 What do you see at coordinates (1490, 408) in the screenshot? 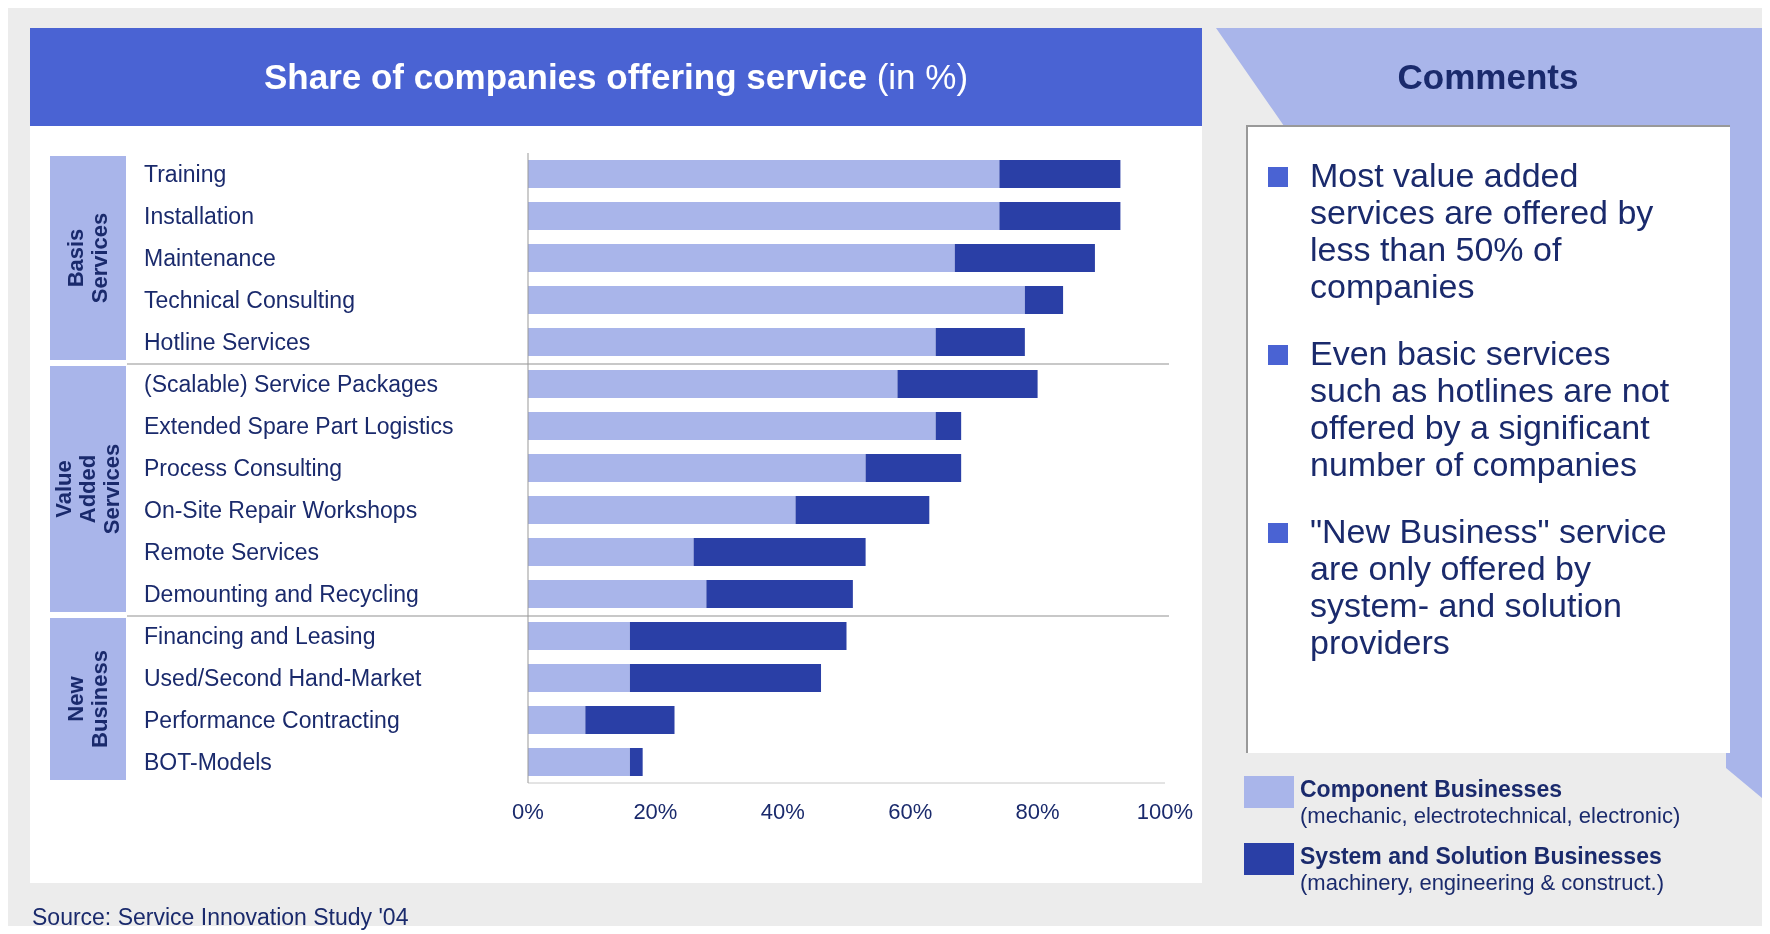
I see `text: Even basic services such as hotlines are not offered by a significant number of companies` at bounding box center [1490, 408].